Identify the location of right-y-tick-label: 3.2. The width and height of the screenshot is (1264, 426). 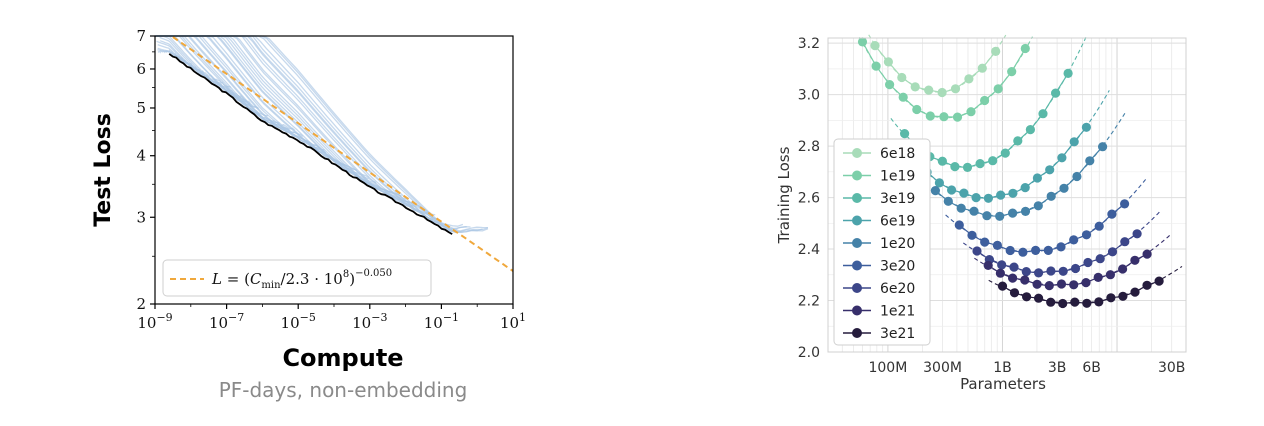
(809, 44).